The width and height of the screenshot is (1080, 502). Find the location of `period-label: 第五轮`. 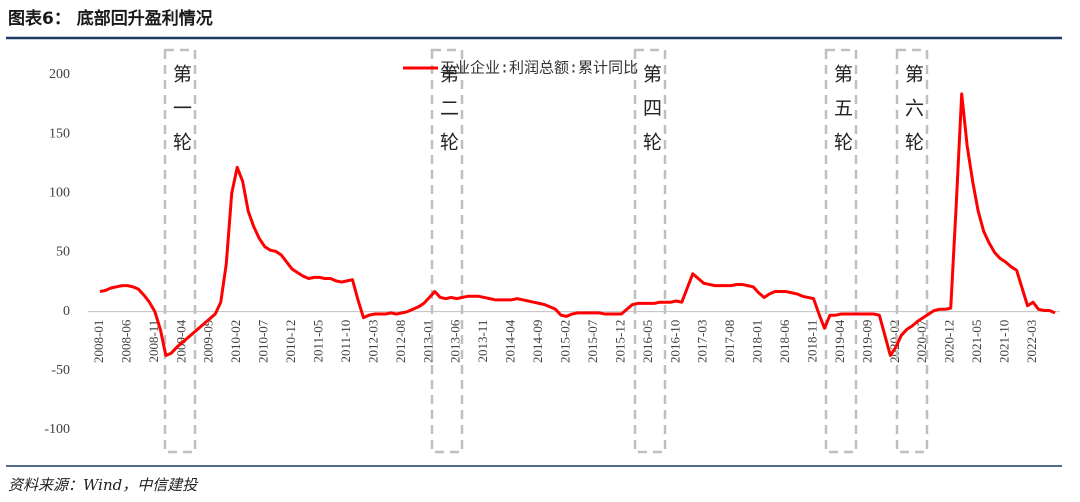

period-label: 第五轮 is located at coordinates (842, 115).